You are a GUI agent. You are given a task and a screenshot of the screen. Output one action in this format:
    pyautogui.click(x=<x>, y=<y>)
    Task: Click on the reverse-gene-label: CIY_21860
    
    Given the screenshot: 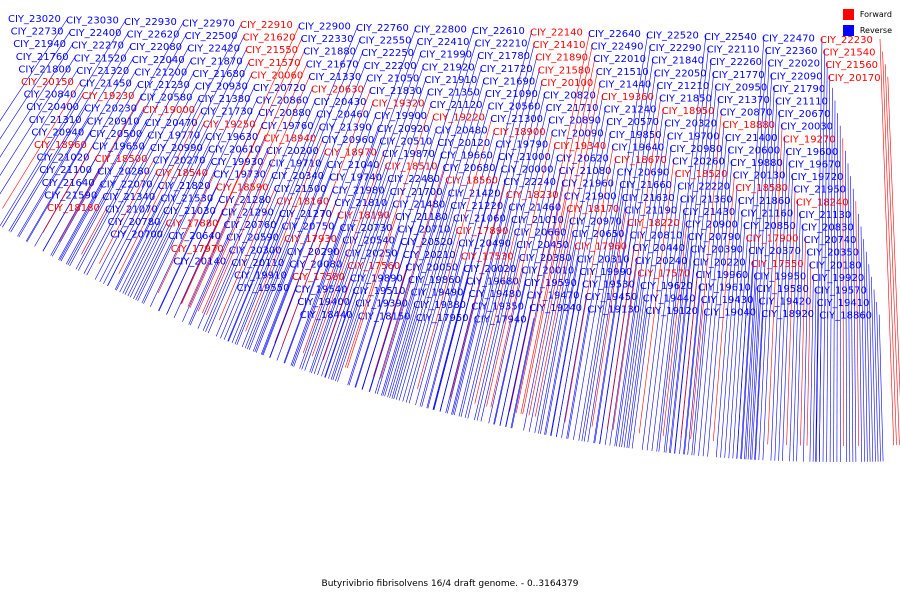 What is the action you would take?
    pyautogui.click(x=764, y=201)
    